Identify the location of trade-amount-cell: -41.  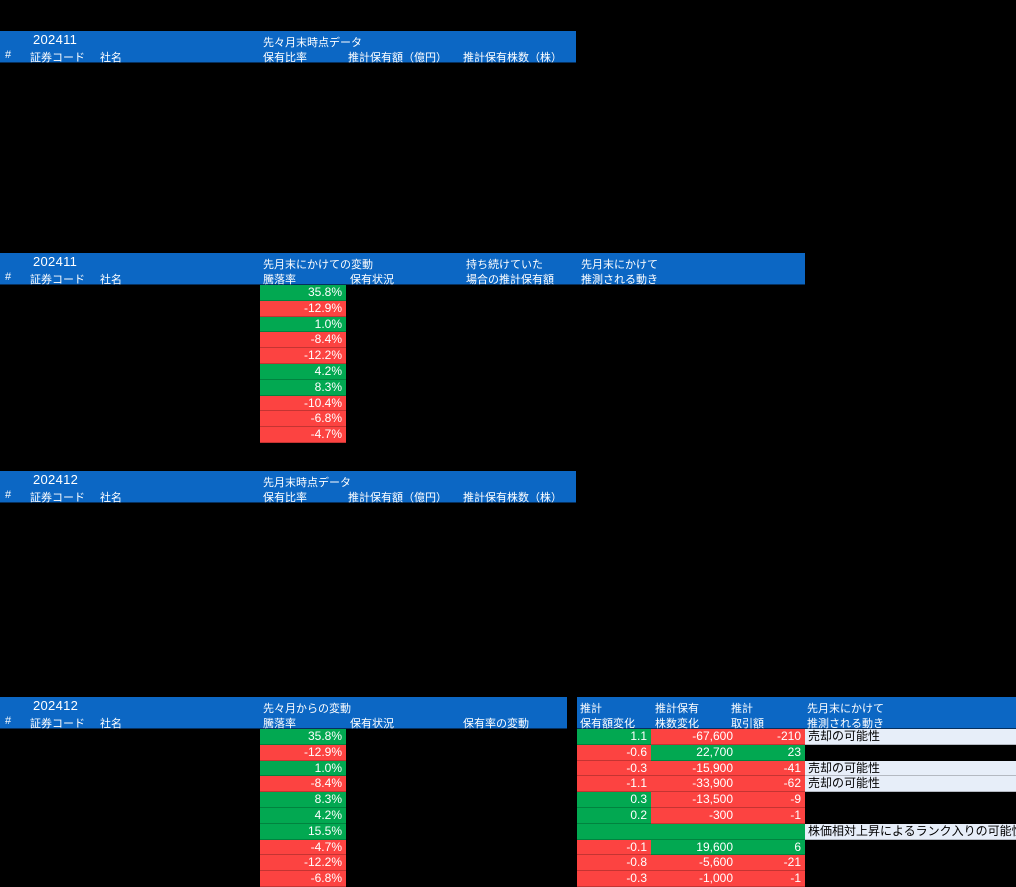
(771, 768).